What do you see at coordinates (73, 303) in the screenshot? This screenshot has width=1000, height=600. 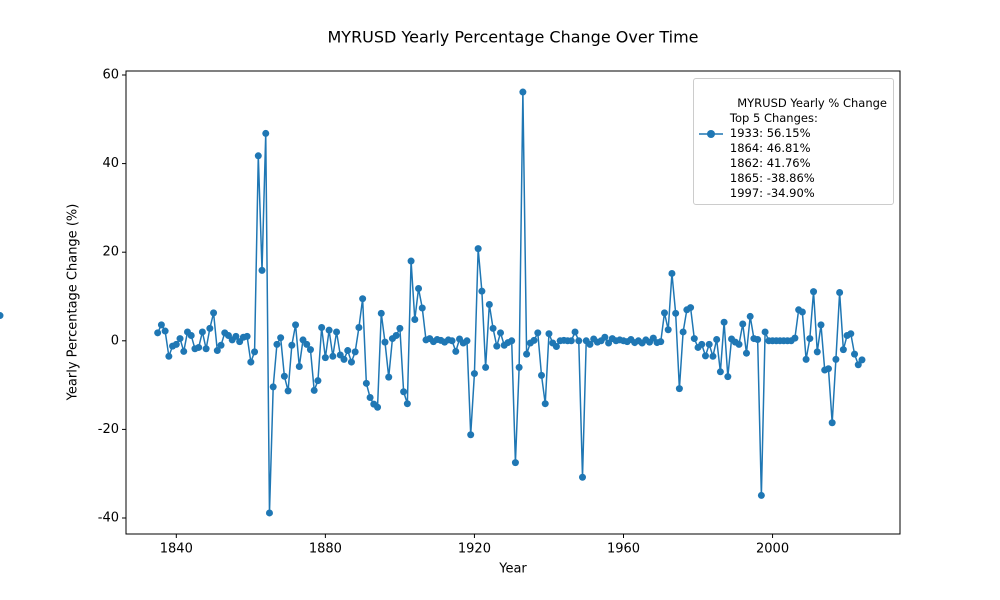 I see `y-axis-label: Yearly Percentage Change (%)` at bounding box center [73, 303].